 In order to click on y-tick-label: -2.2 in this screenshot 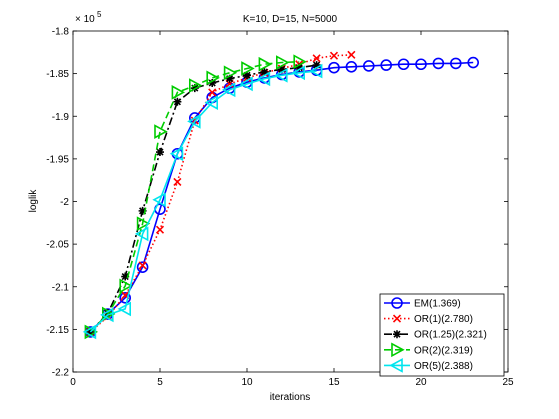, I will do `click(61, 373)`.